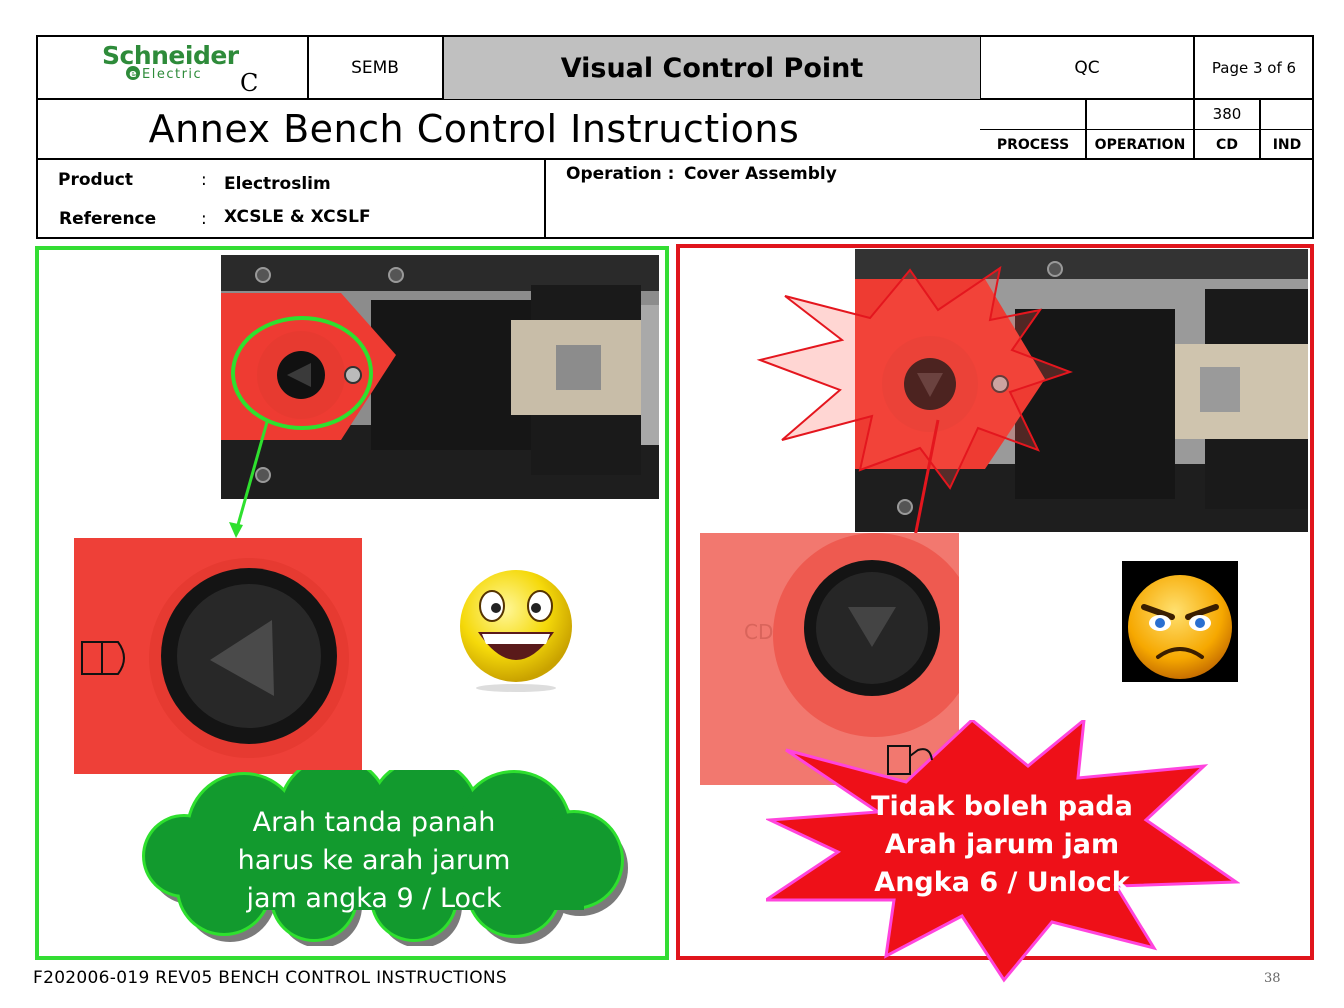 The height and width of the screenshot is (1008, 1344). I want to click on correct-callout-cloud, so click(385, 858).